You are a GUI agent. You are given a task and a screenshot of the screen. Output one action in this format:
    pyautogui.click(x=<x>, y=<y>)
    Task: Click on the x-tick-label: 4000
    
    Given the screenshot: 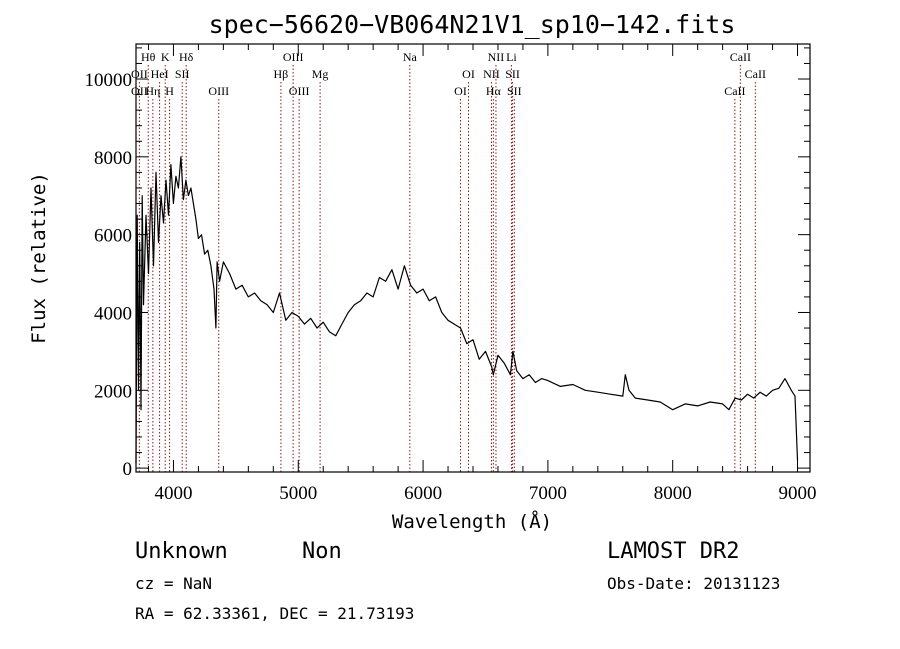 What is the action you would take?
    pyautogui.click(x=173, y=493)
    